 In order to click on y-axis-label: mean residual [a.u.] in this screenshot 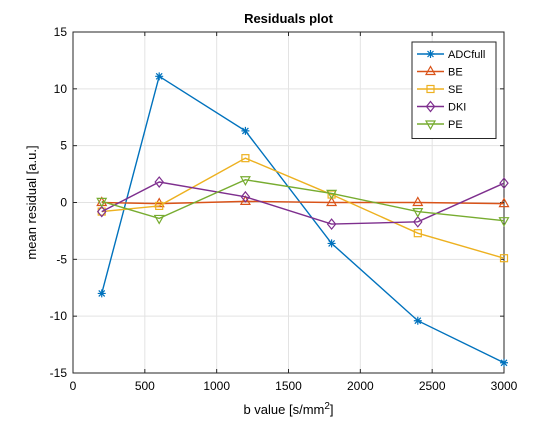, I will do `click(31, 202)`.